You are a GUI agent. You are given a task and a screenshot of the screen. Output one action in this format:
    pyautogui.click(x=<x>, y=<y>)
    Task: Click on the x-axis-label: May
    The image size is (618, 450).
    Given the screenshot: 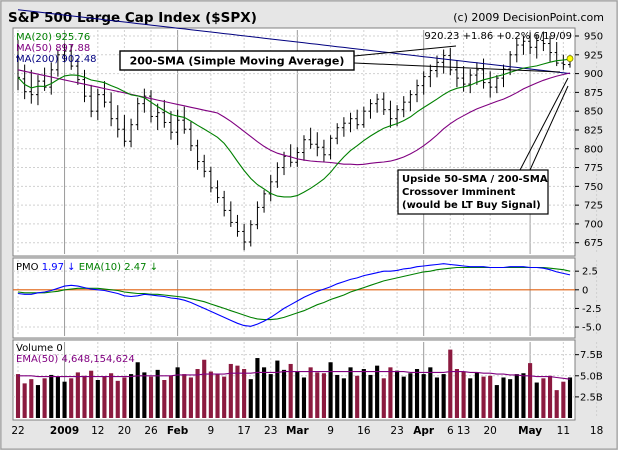 What is the action you would take?
    pyautogui.click(x=530, y=431)
    